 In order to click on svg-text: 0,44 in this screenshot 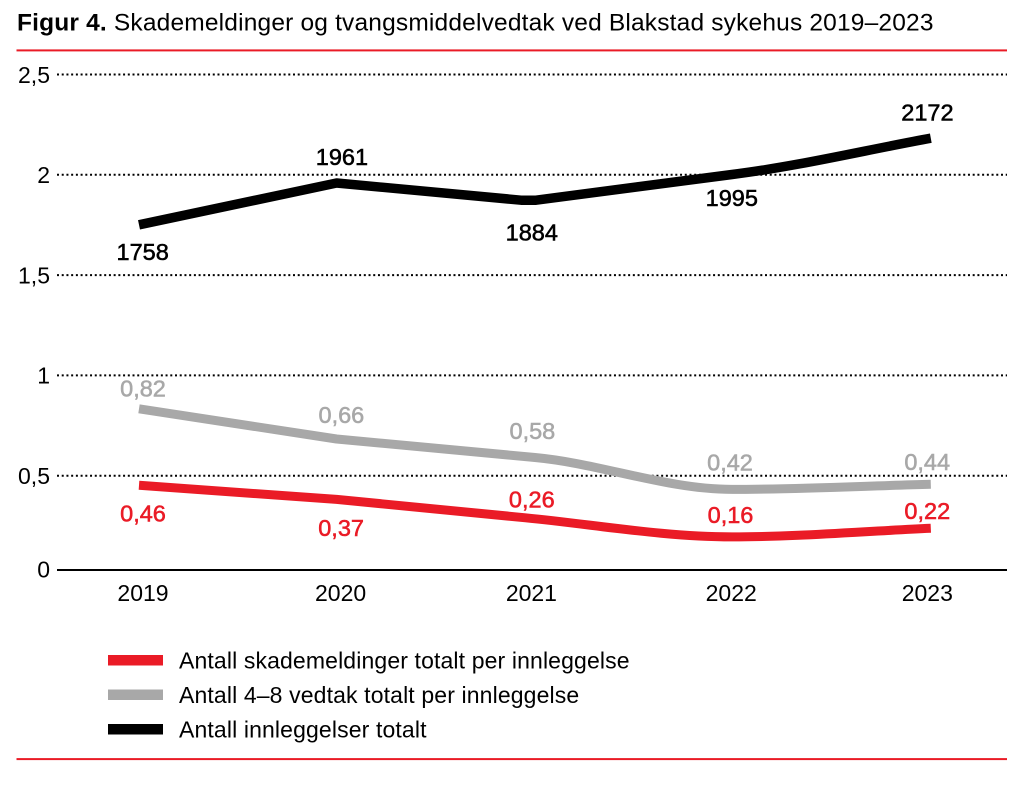, I will do `click(927, 462)`.